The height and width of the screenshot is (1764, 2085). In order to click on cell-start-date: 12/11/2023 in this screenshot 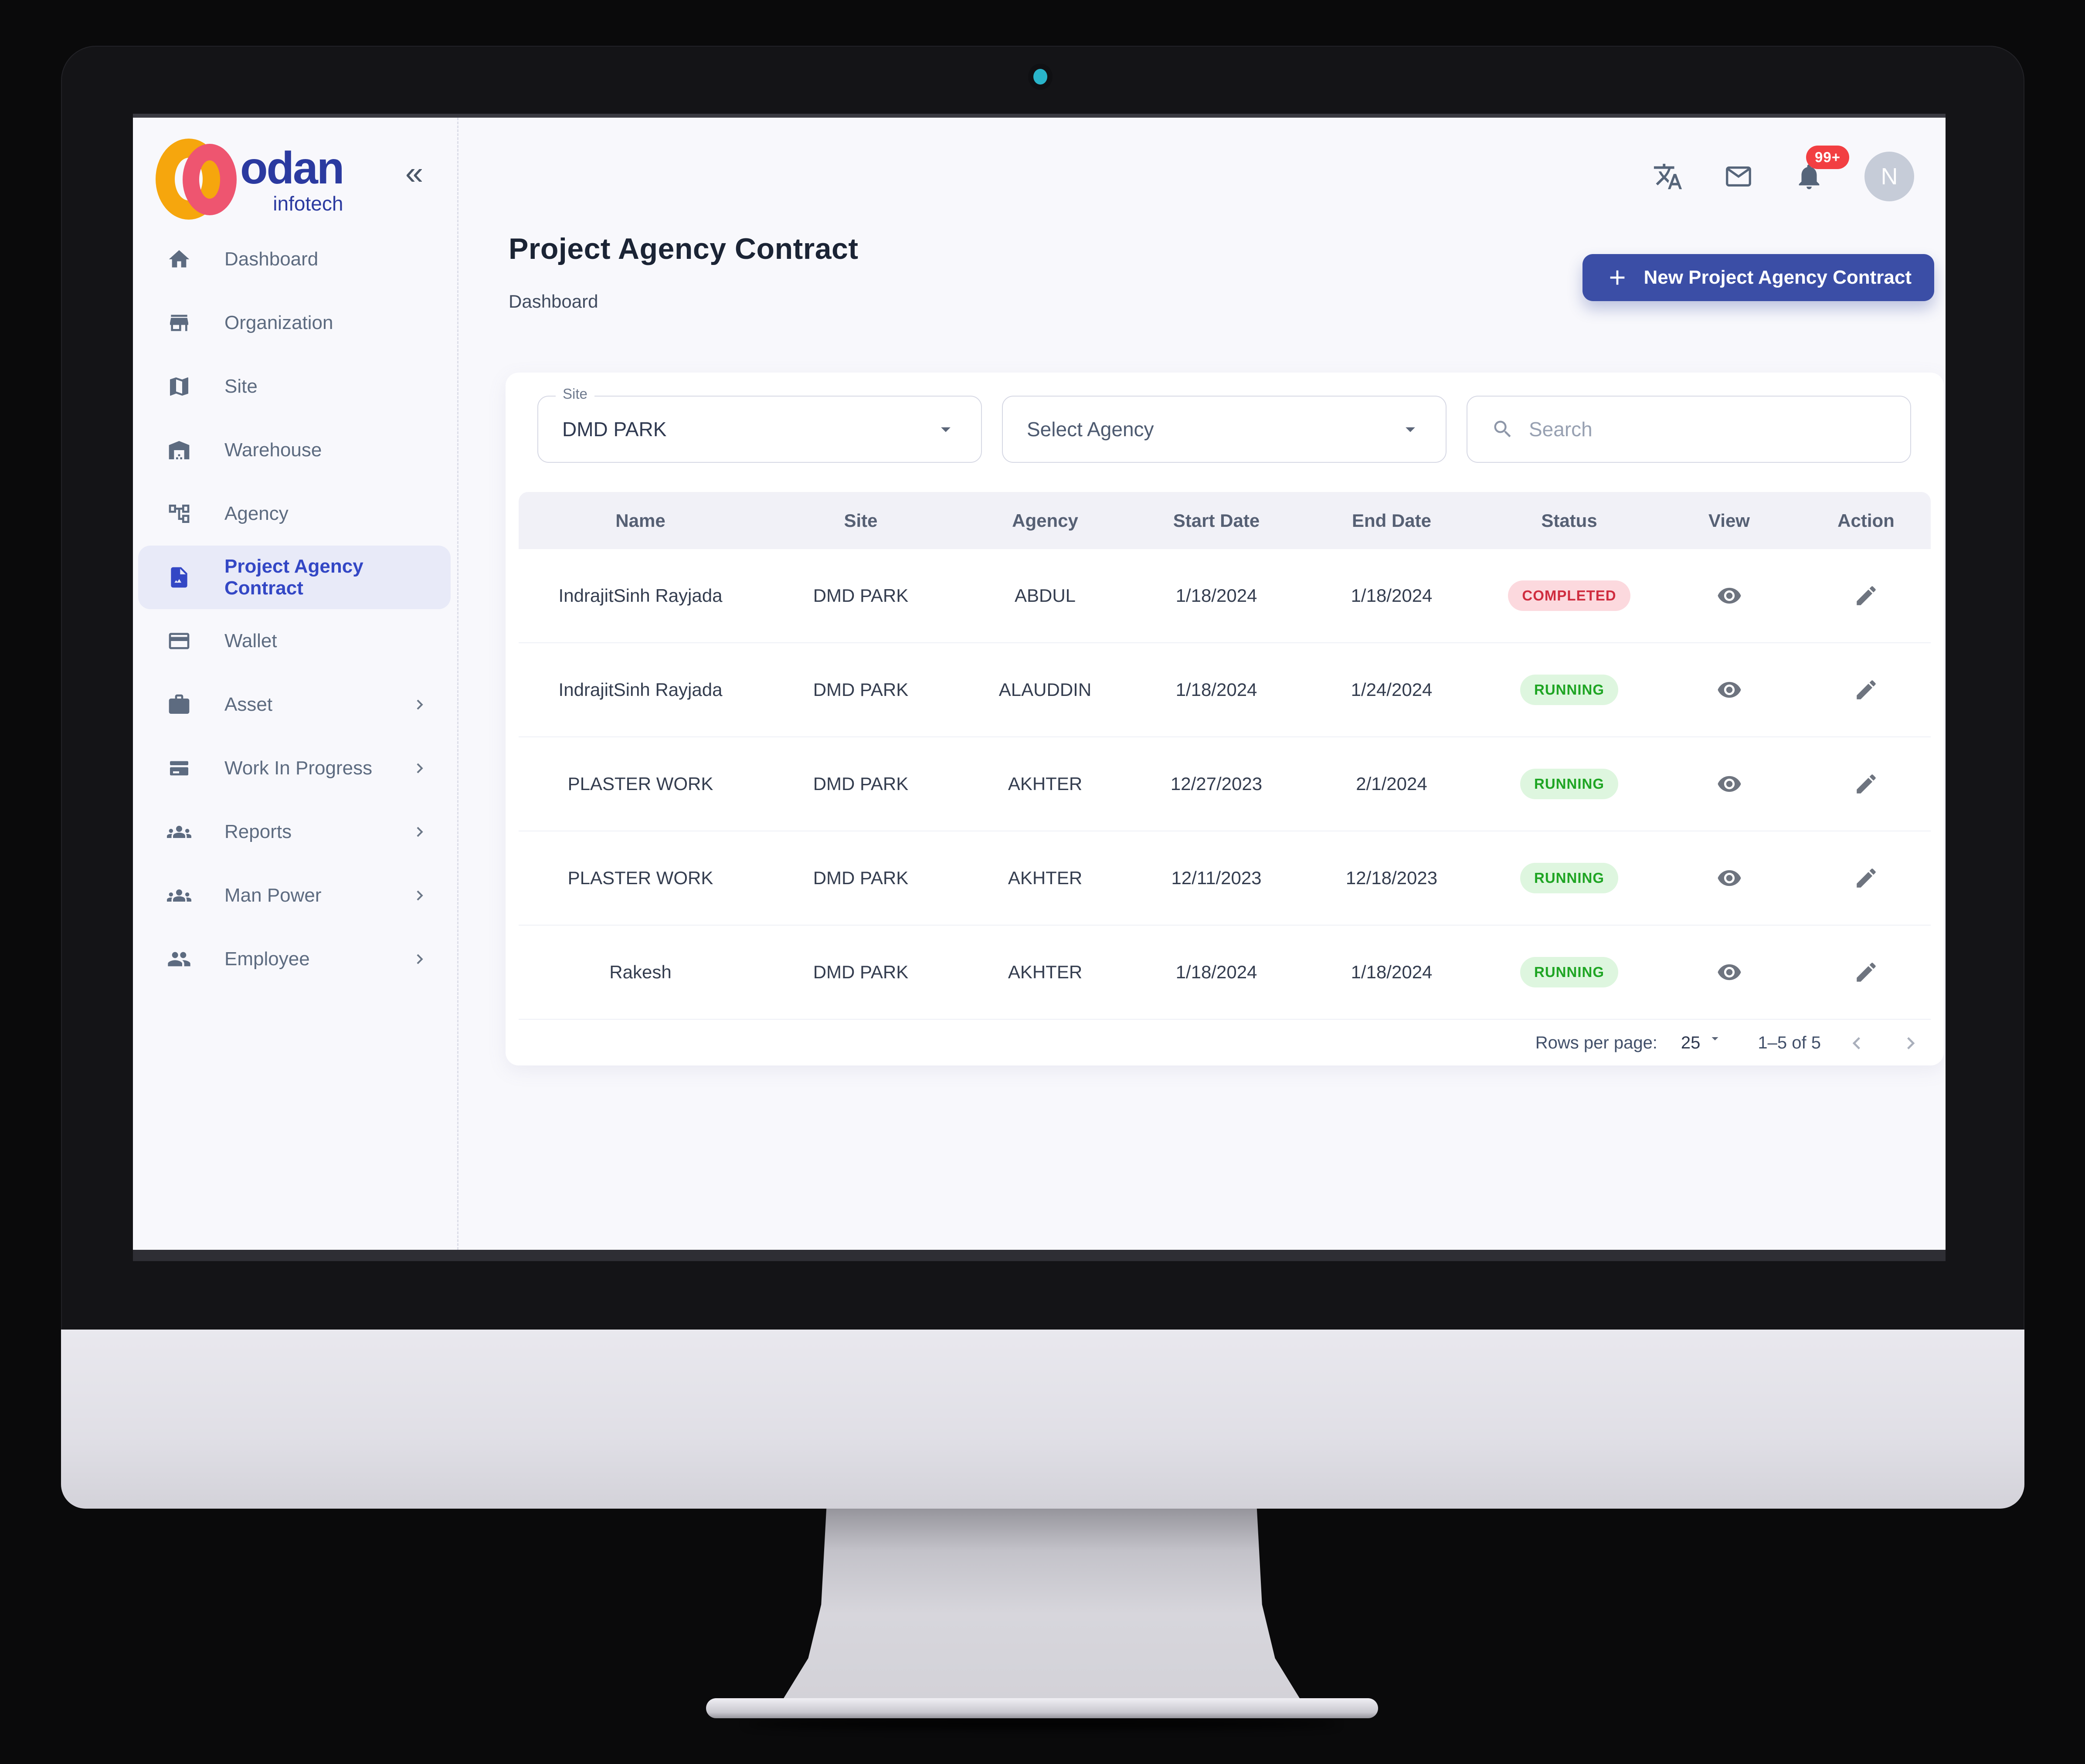, I will do `click(1216, 878)`.